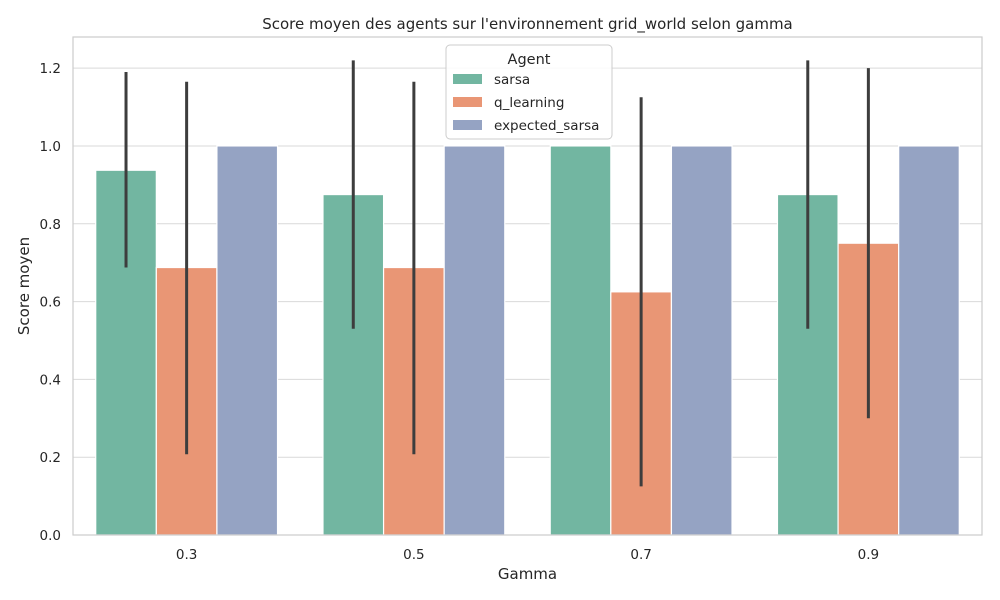  What do you see at coordinates (50, 380) in the screenshot?
I see `y-tick-label: 0.4` at bounding box center [50, 380].